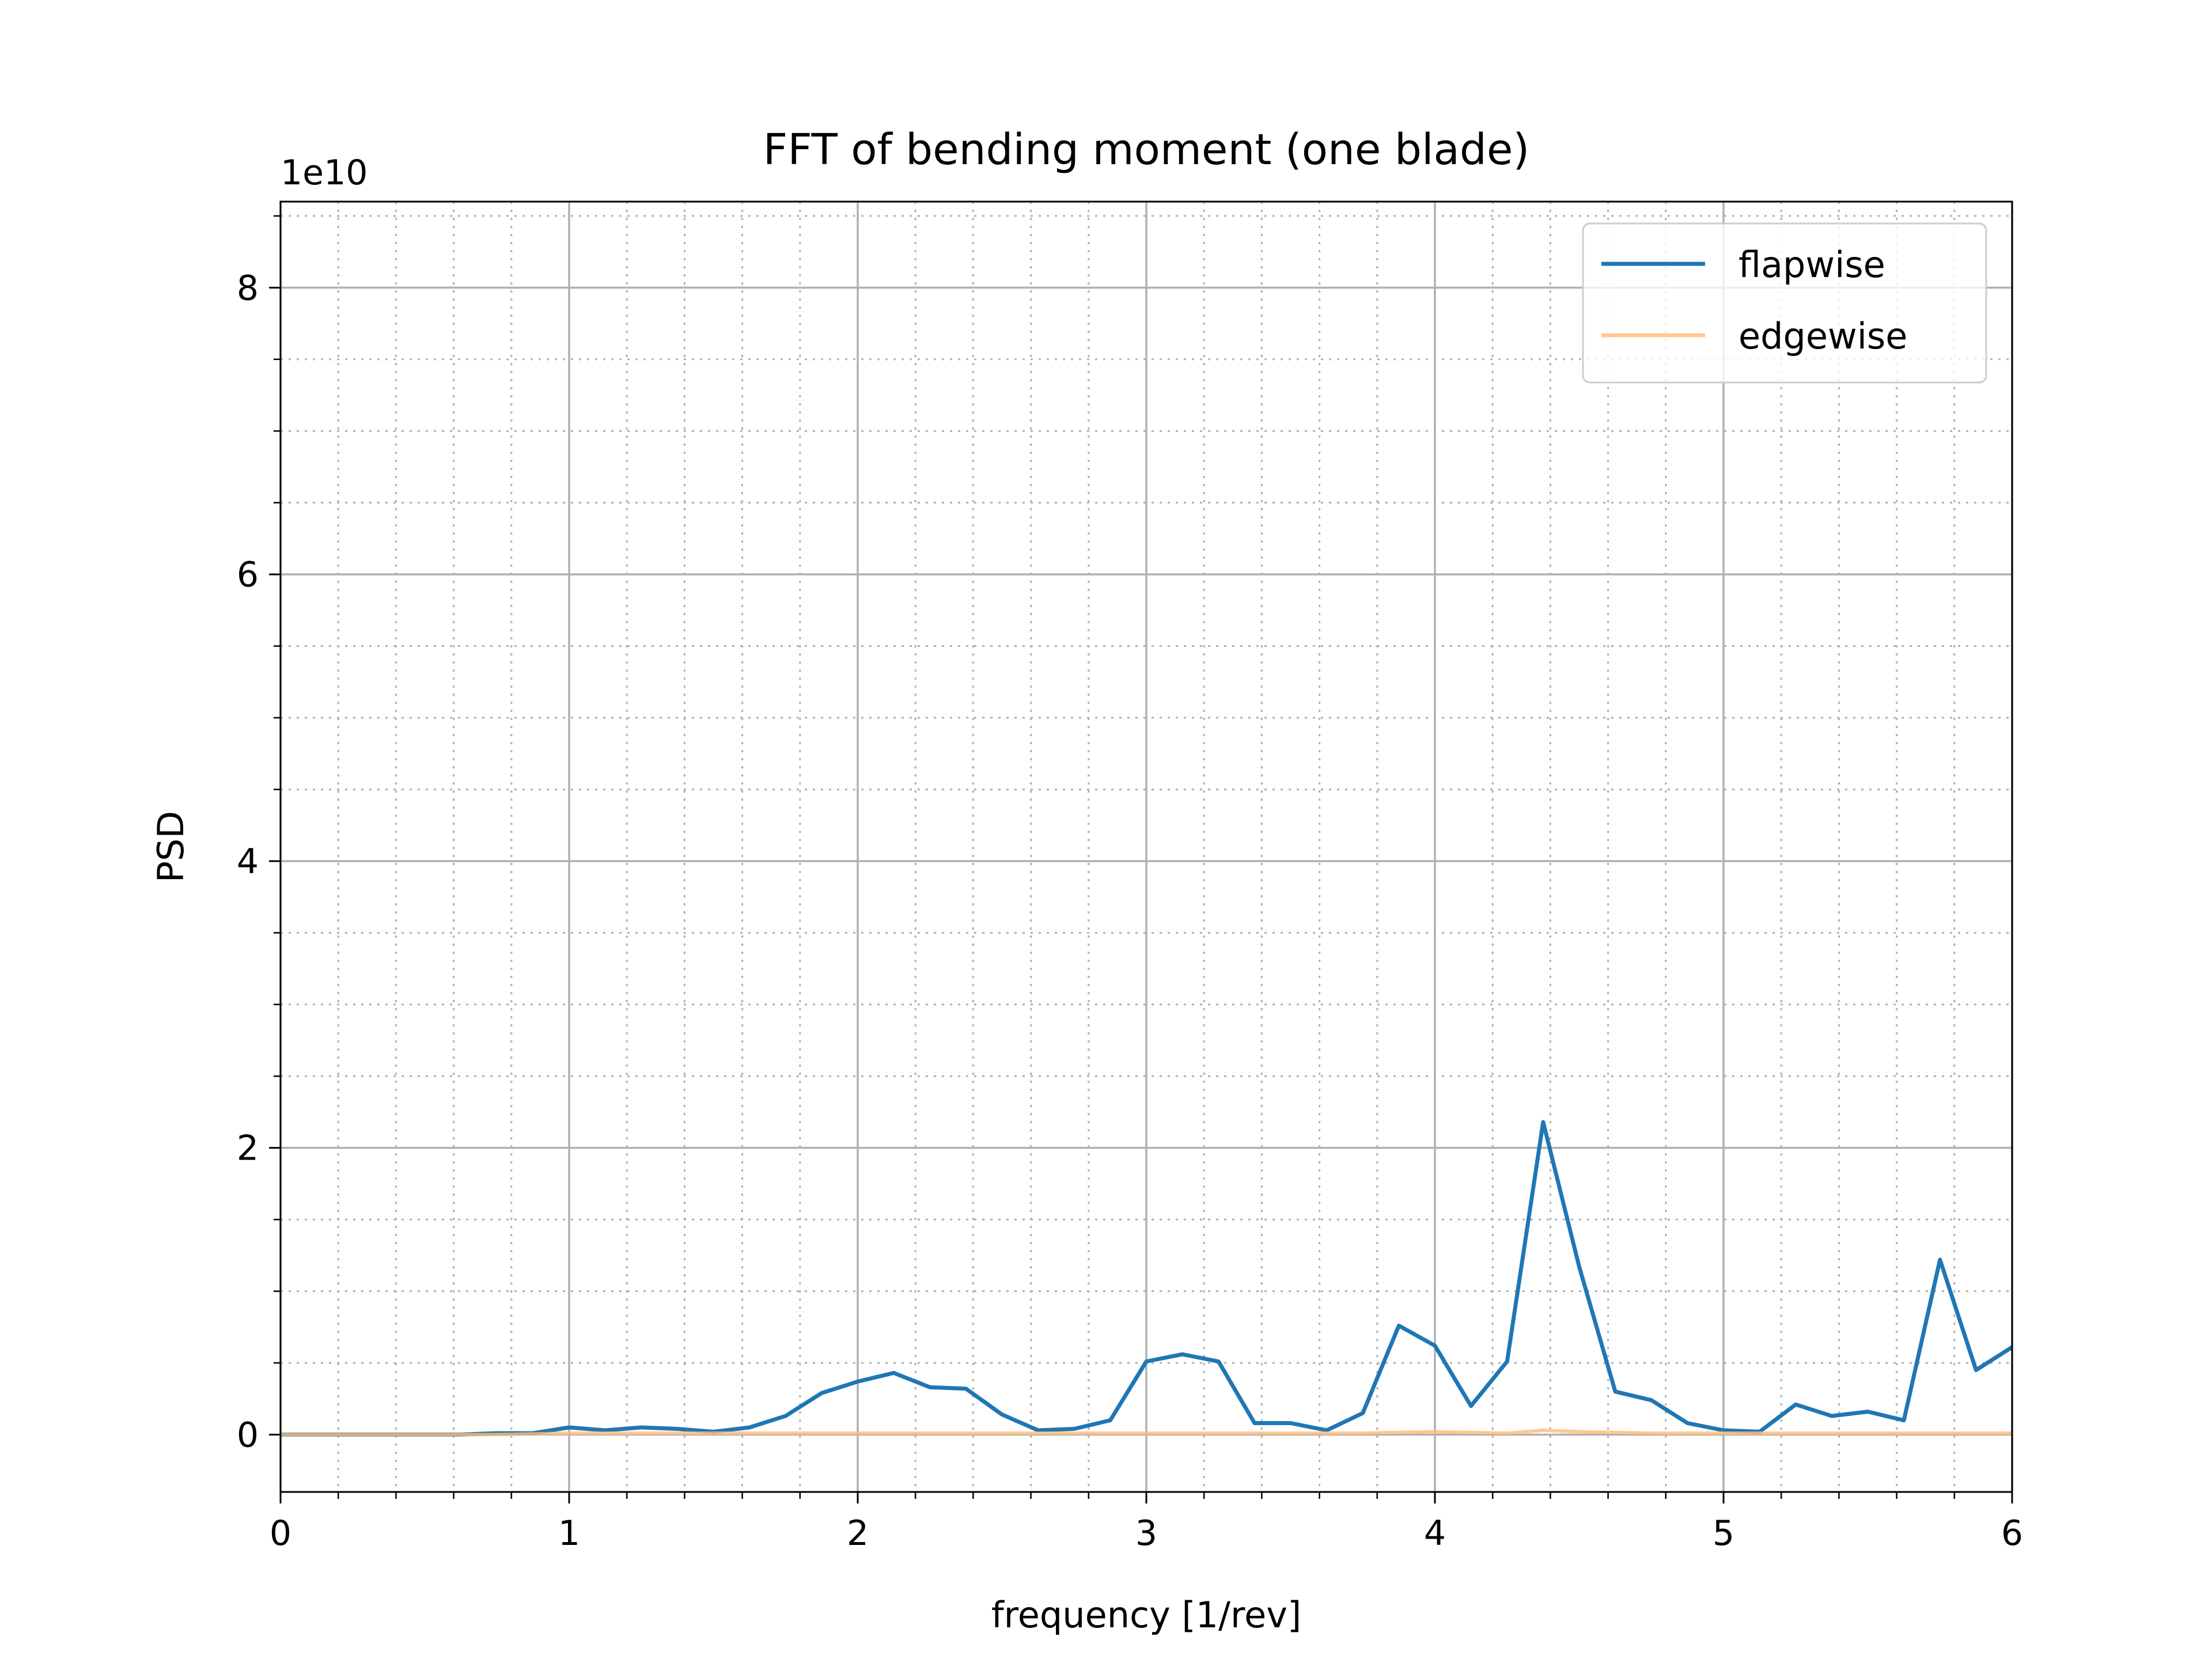 This screenshot has width=2212, height=1659. I want to click on y-offset-label: 1e10, so click(324, 173).